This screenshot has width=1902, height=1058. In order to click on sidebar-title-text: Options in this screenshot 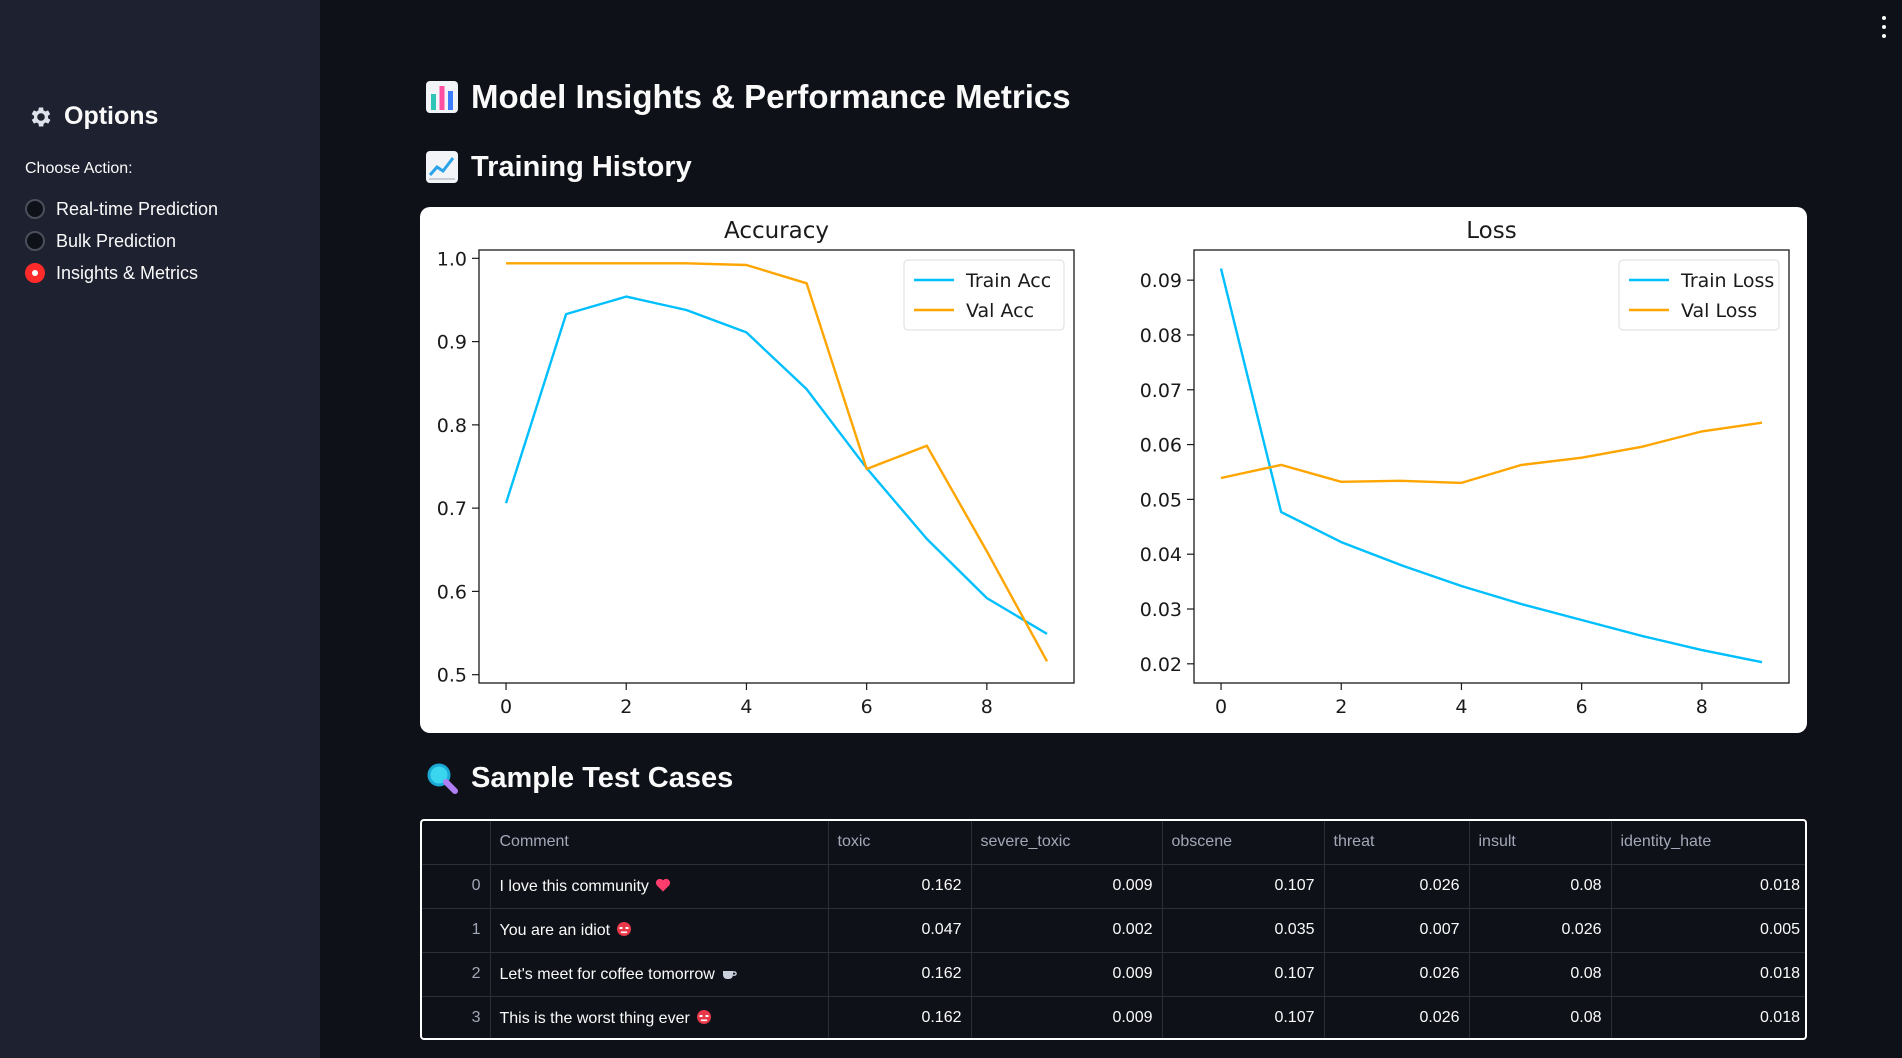, I will do `click(111, 116)`.